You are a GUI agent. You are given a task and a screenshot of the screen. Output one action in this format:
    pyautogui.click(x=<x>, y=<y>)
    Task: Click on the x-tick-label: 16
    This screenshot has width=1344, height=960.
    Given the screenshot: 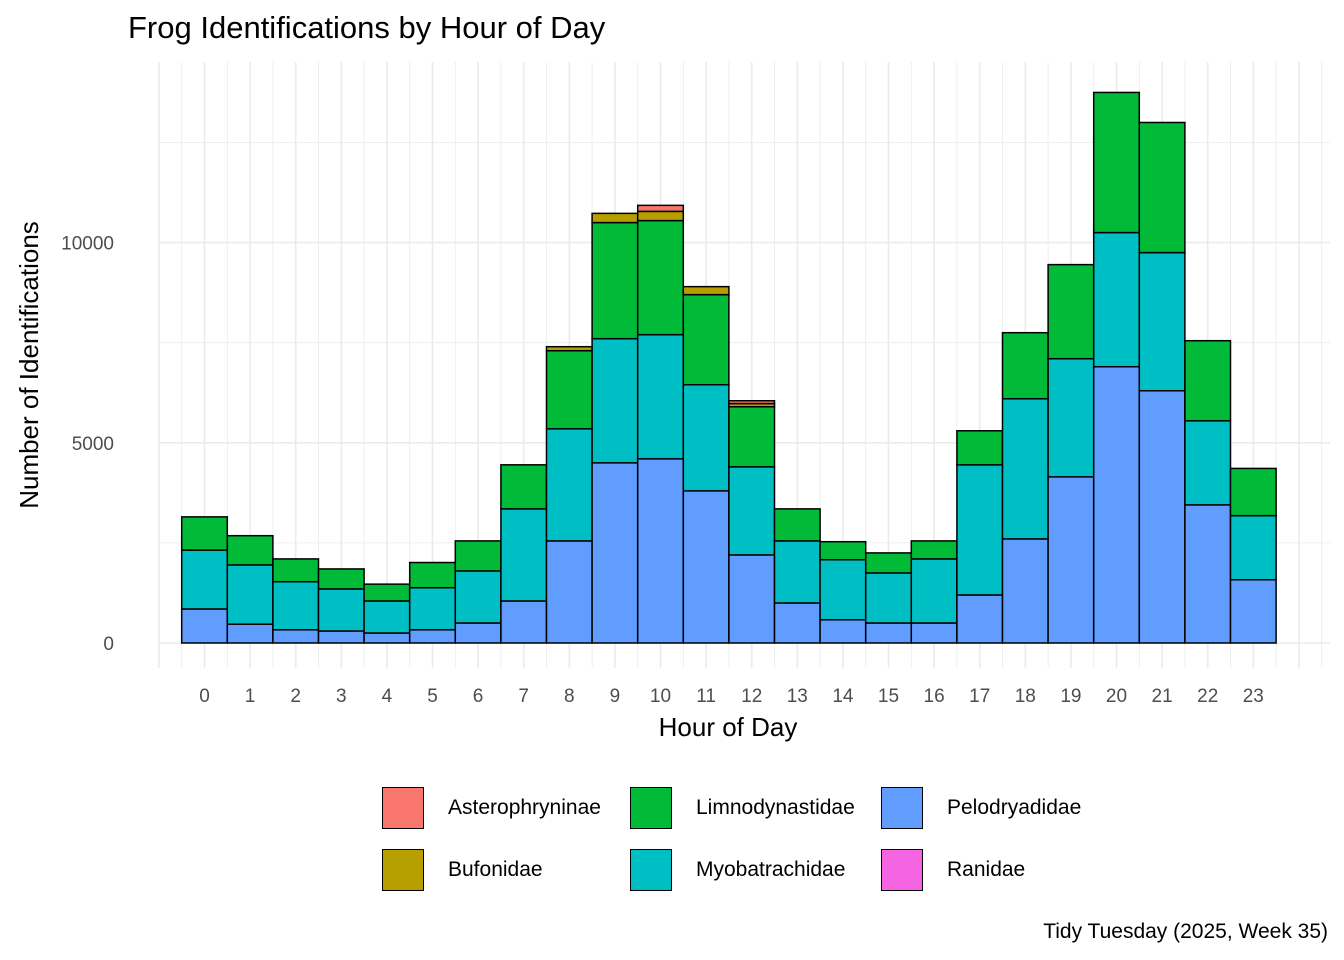 What is the action you would take?
    pyautogui.click(x=934, y=696)
    